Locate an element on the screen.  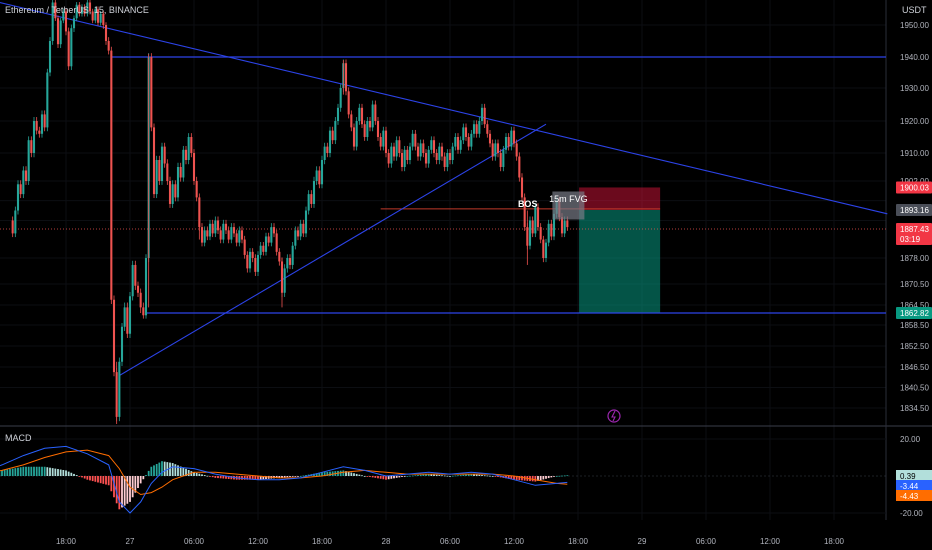
lightning-icon is located at coordinates (614, 416).